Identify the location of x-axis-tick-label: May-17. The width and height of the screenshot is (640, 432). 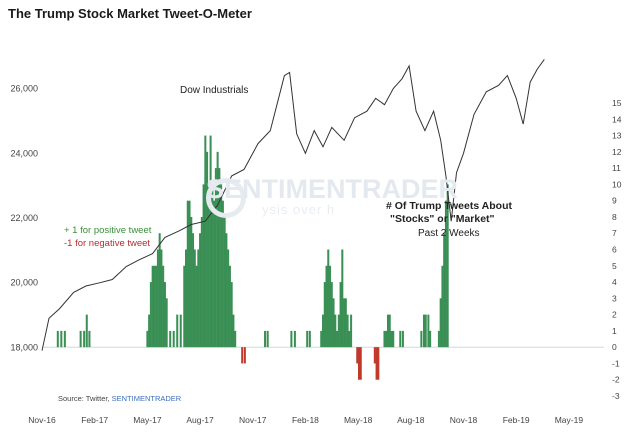
(147, 420).